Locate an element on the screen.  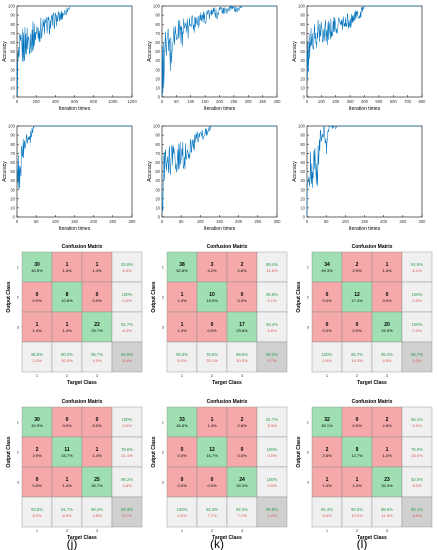
x-tick-label: 50 is located at coordinates (36, 221).